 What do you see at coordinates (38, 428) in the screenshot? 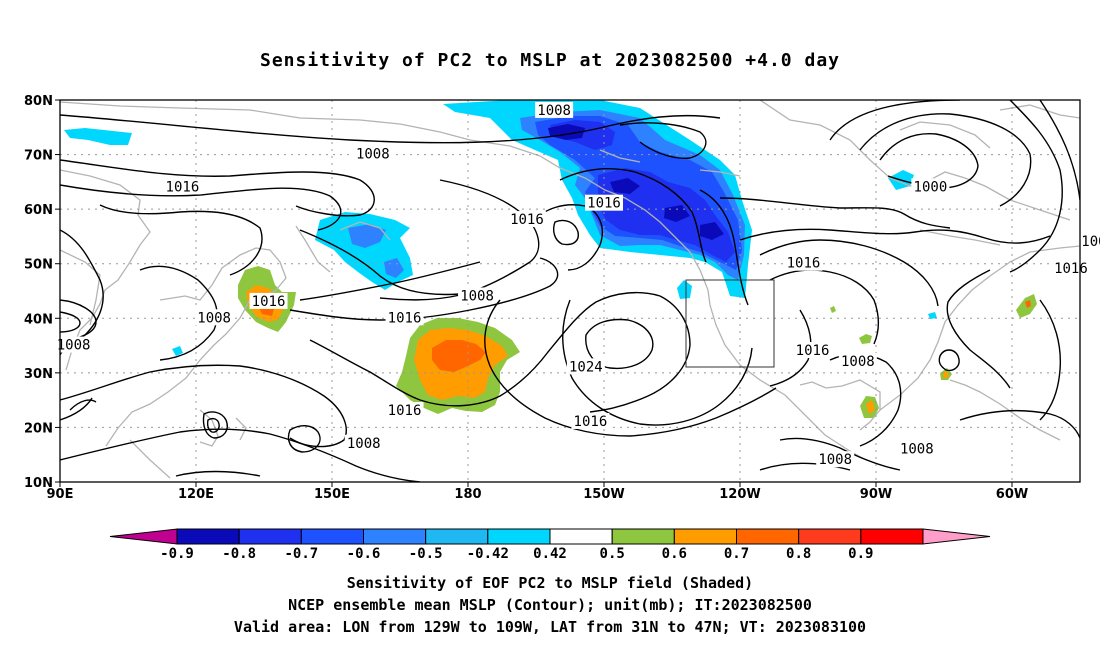
I see `lat-tick-label: 20N` at bounding box center [38, 428].